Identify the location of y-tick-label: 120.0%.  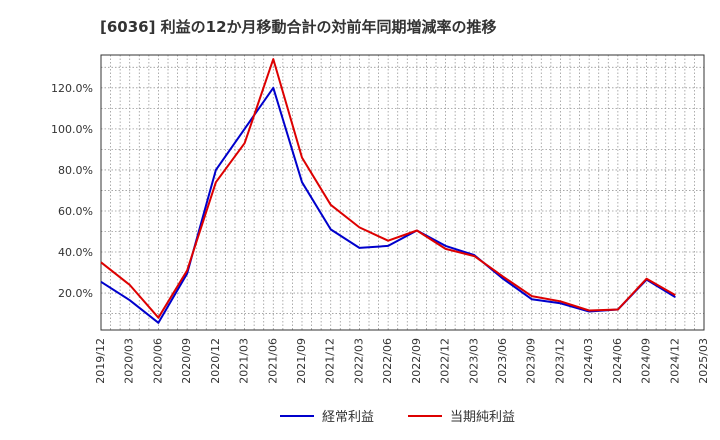
(72, 88).